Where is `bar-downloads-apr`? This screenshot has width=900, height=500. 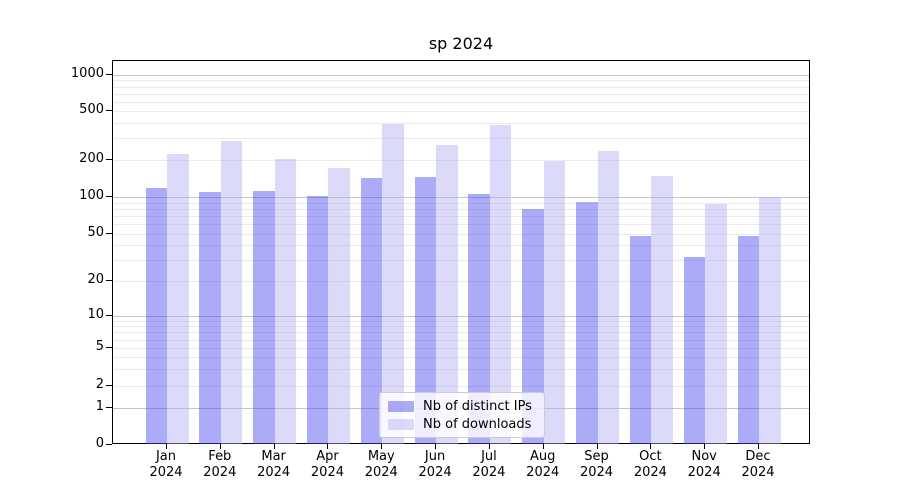 bar-downloads-apr is located at coordinates (339, 306).